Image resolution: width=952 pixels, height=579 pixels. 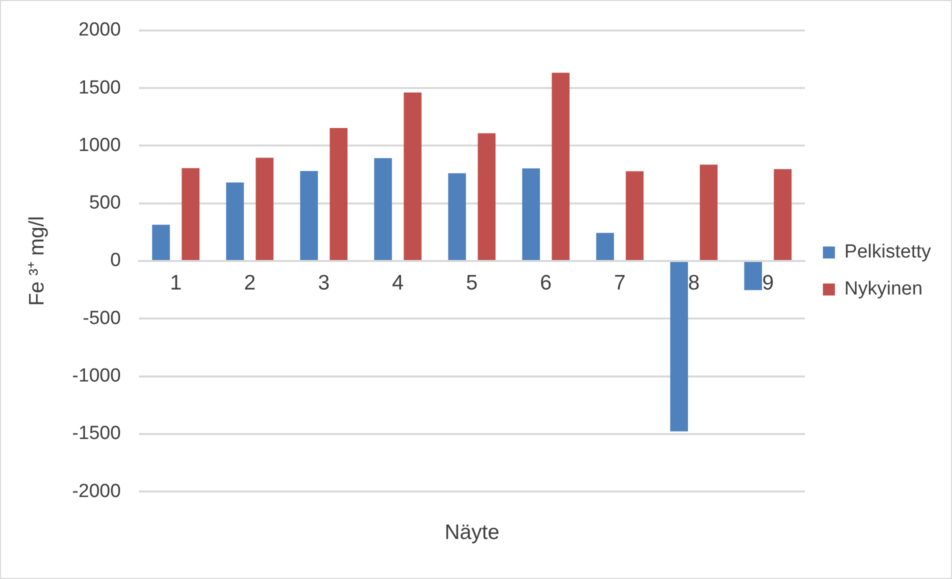 What do you see at coordinates (36, 261) in the screenshot?
I see `y-axis-title: Fe ³⁺ mg/l` at bounding box center [36, 261].